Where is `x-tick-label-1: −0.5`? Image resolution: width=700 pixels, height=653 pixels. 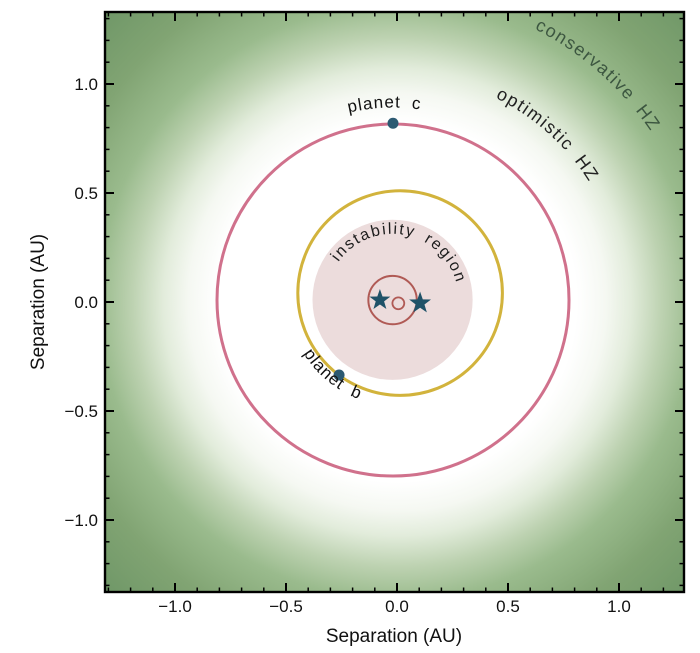
x-tick-label-1: −0.5 is located at coordinates (286, 606).